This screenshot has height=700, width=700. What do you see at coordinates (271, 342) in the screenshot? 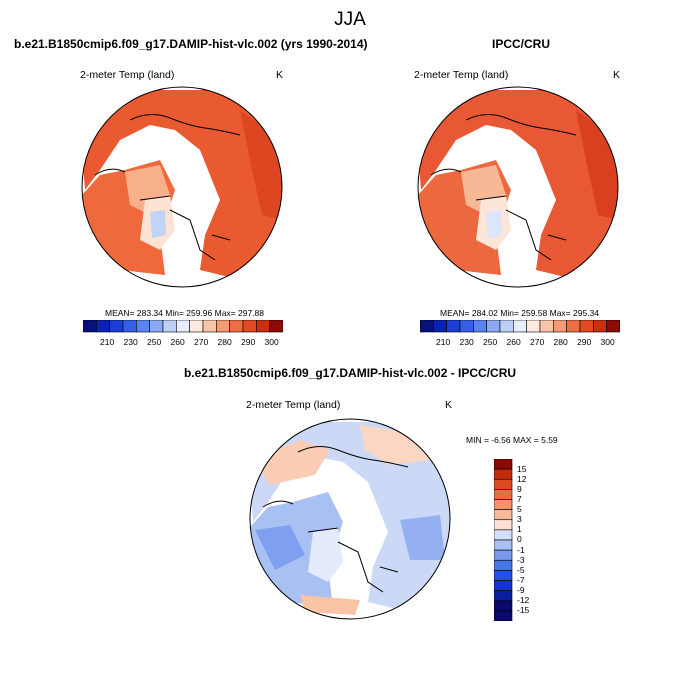
I see `colorbar-tick-label: 300` at bounding box center [271, 342].